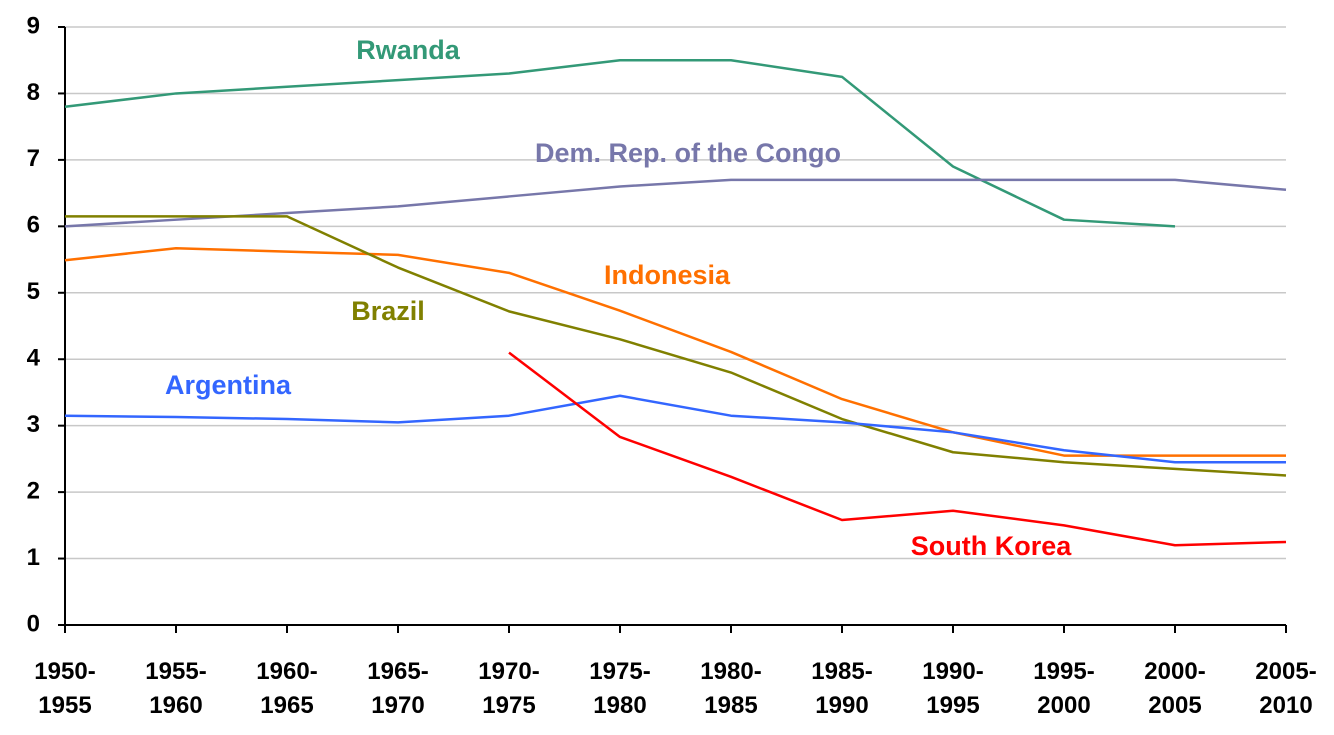  I want to click on series-label: Indonesia, so click(667, 275).